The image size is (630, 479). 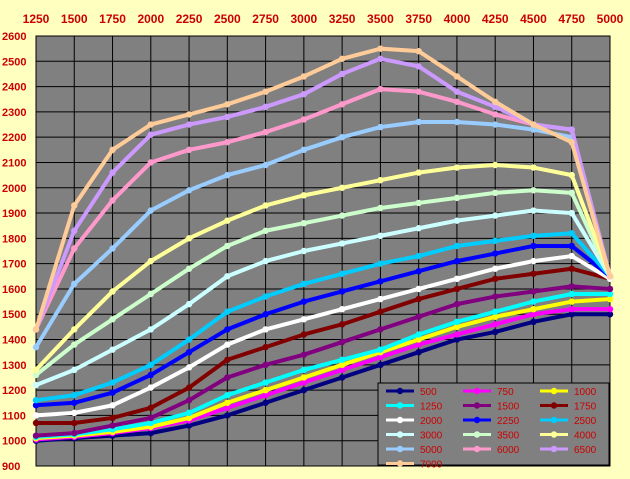 What do you see at coordinates (428, 392) in the screenshot?
I see `legend-label: 500` at bounding box center [428, 392].